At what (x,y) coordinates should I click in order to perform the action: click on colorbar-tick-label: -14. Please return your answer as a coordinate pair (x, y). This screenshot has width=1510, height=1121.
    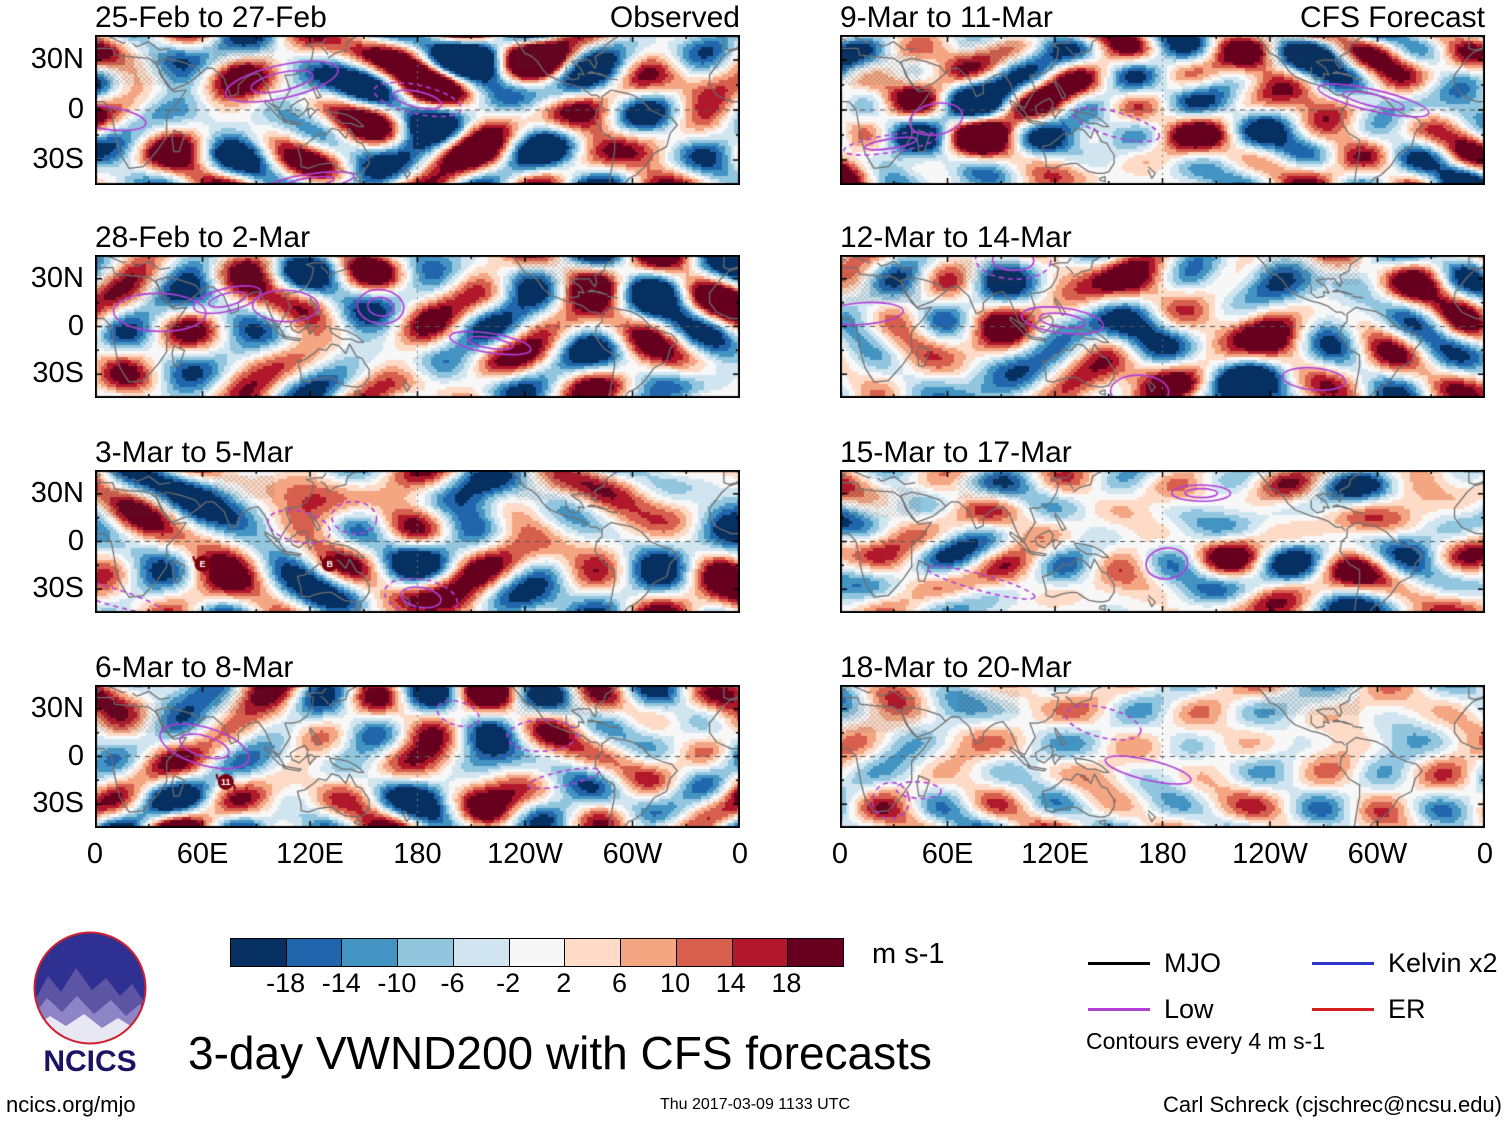
    Looking at the image, I should click on (341, 983).